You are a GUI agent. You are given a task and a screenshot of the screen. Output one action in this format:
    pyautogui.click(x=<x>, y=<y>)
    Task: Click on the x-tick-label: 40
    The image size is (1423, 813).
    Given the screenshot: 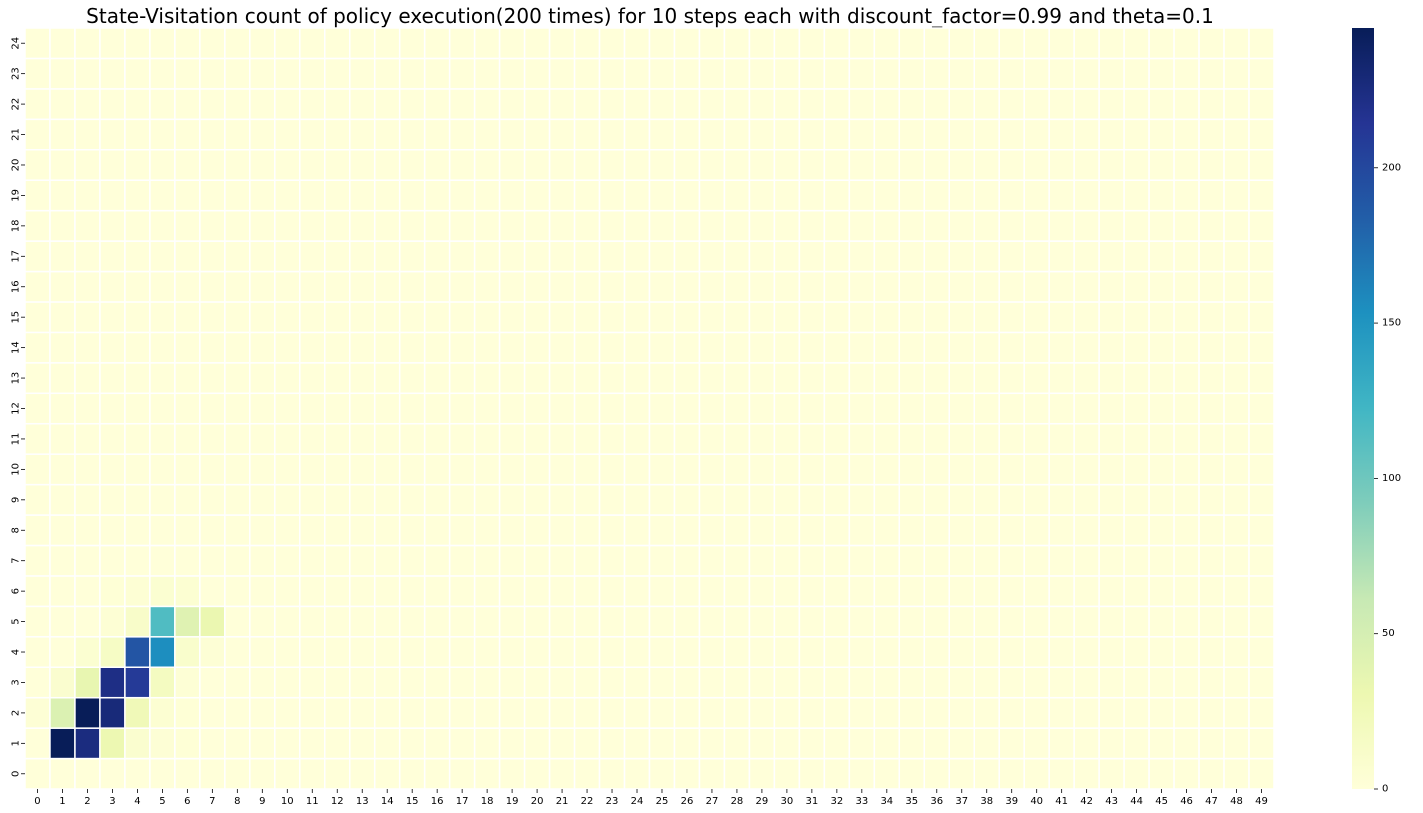 What is the action you would take?
    pyautogui.click(x=1036, y=801)
    